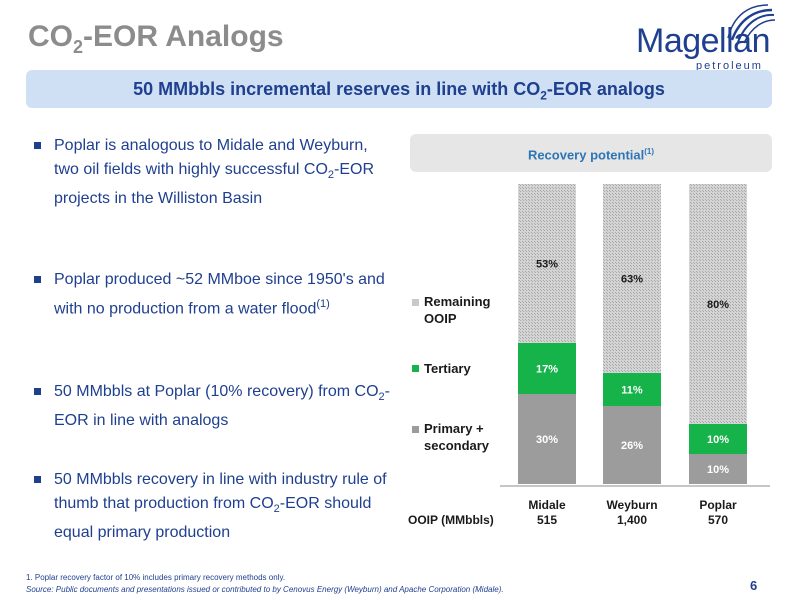  Describe the element at coordinates (718, 520) in the screenshot. I see `ooip-value-label: 570` at that location.